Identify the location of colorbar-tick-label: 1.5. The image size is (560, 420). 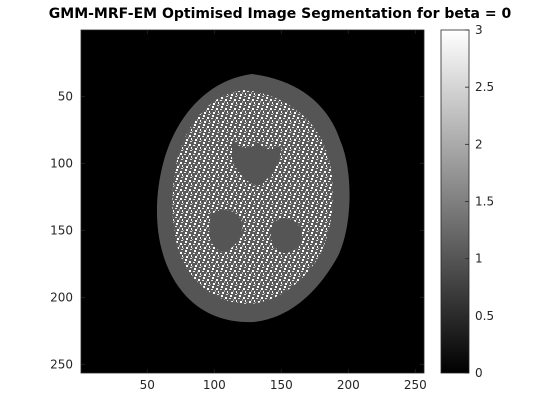
(484, 202).